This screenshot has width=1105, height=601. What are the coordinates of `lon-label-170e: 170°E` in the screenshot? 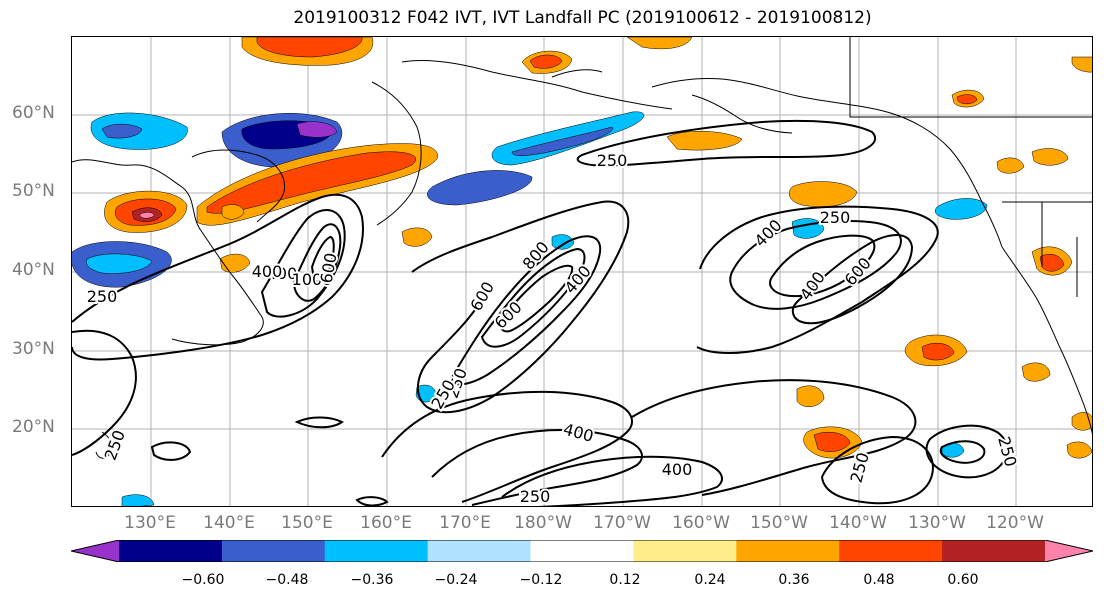 It's located at (465, 523).